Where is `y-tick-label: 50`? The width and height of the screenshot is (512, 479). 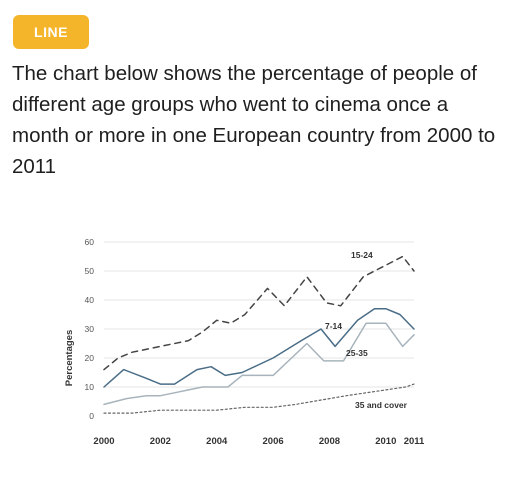 y-tick-label: 50 is located at coordinates (90, 271).